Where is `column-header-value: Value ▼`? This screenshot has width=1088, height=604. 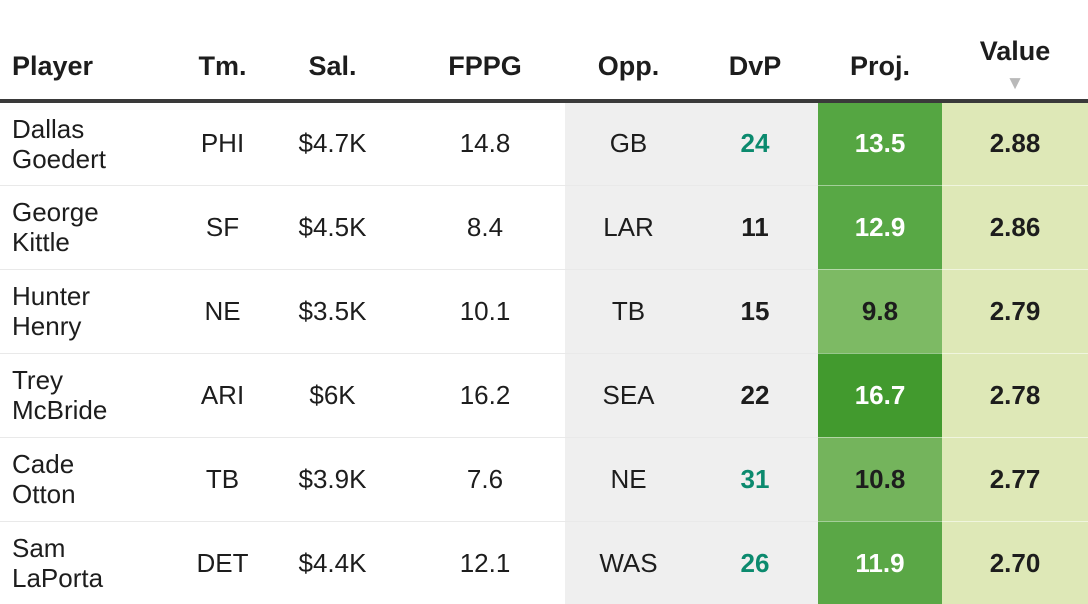 column-header-value: Value ▼ is located at coordinates (1015, 51).